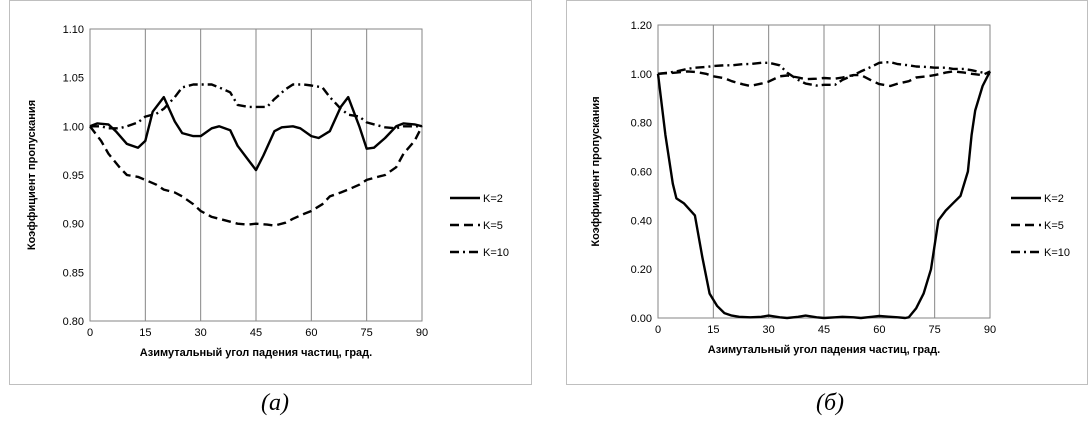 The image size is (1090, 423). Describe the element at coordinates (641, 26) in the screenshot. I see `chart2-y-tick-label: 1.20` at that location.